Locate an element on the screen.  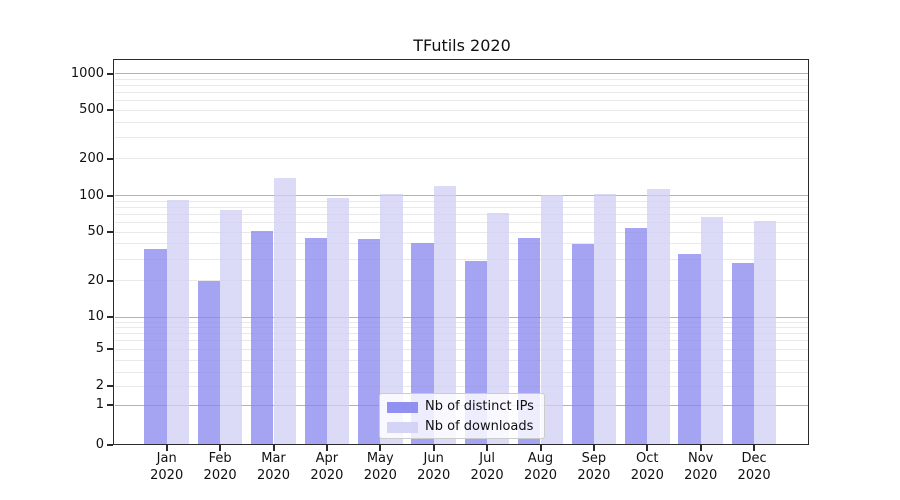
x-tick-nov is located at coordinates (700, 448).